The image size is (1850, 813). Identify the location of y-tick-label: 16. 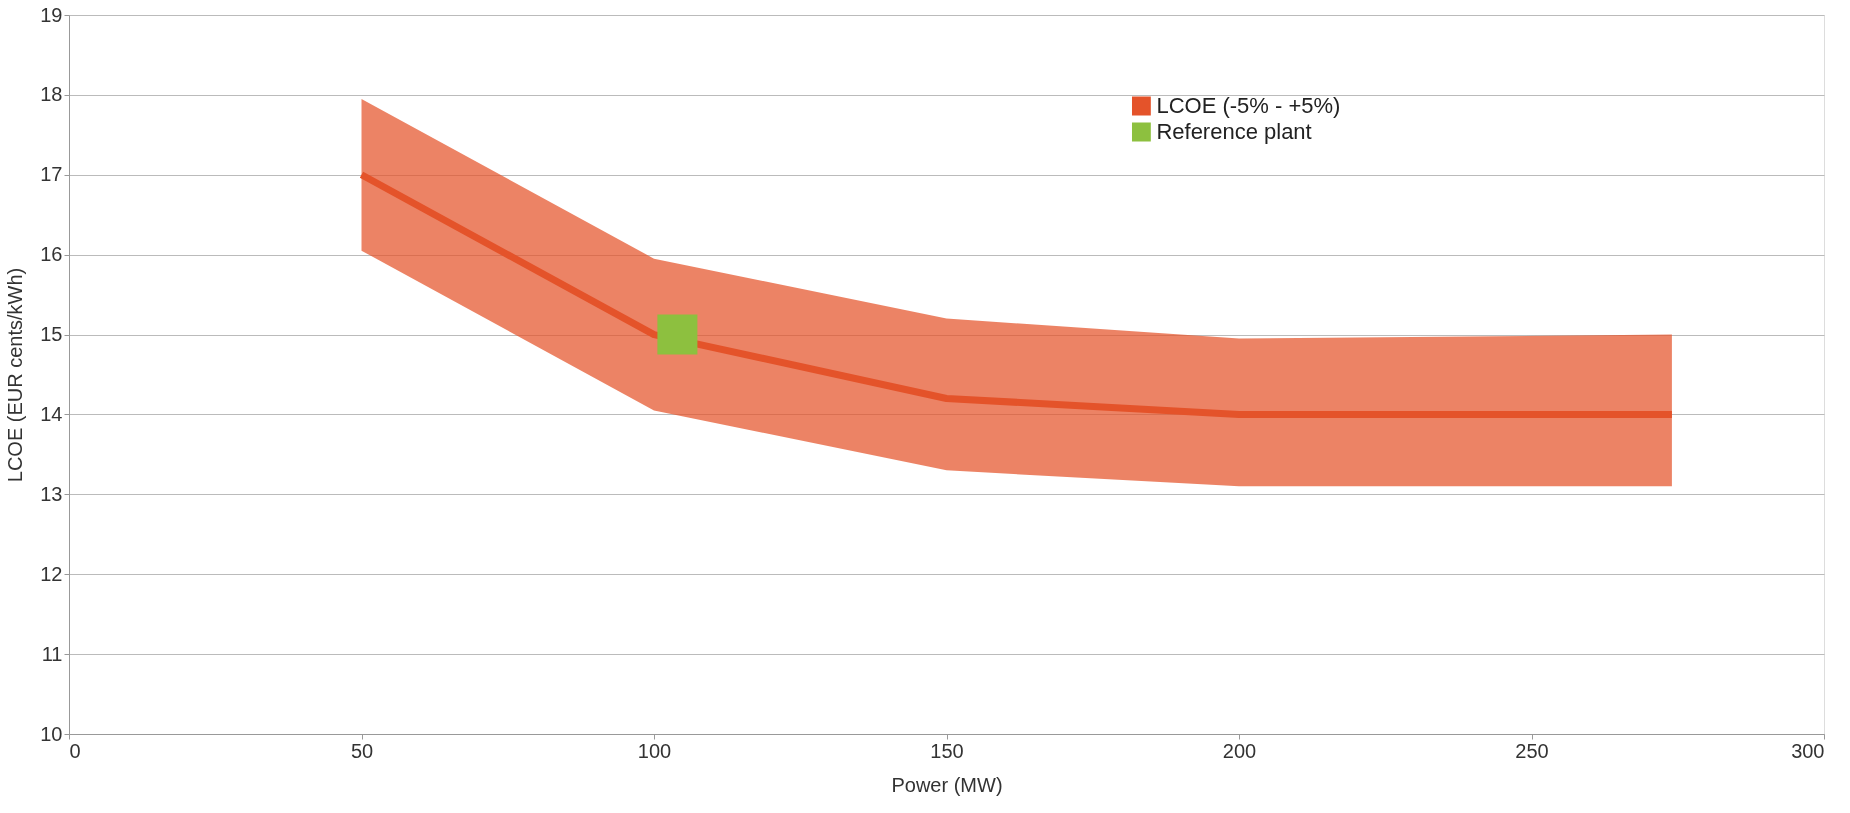
(51, 254).